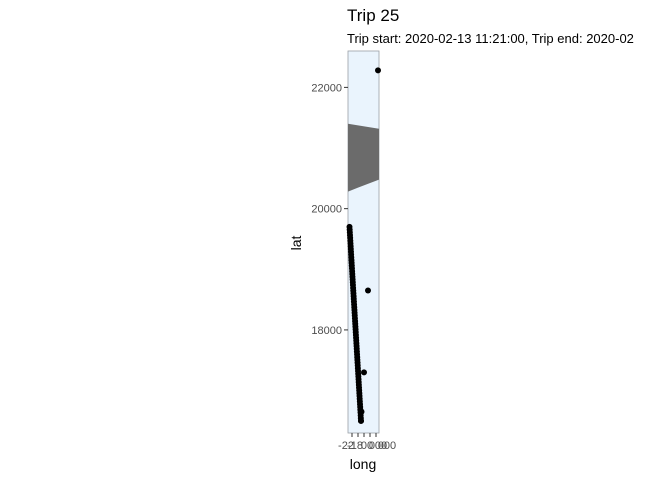 This screenshot has width=672, height=480. I want to click on x-axis-title: long, so click(363, 464).